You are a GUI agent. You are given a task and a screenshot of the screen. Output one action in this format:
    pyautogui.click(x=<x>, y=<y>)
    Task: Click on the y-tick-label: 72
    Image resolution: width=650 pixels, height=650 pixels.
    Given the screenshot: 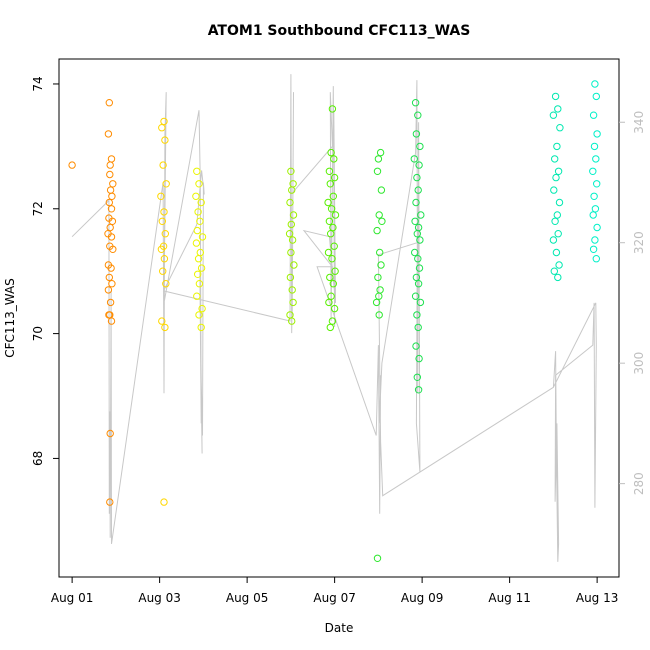 What is the action you would take?
    pyautogui.click(x=38, y=208)
    